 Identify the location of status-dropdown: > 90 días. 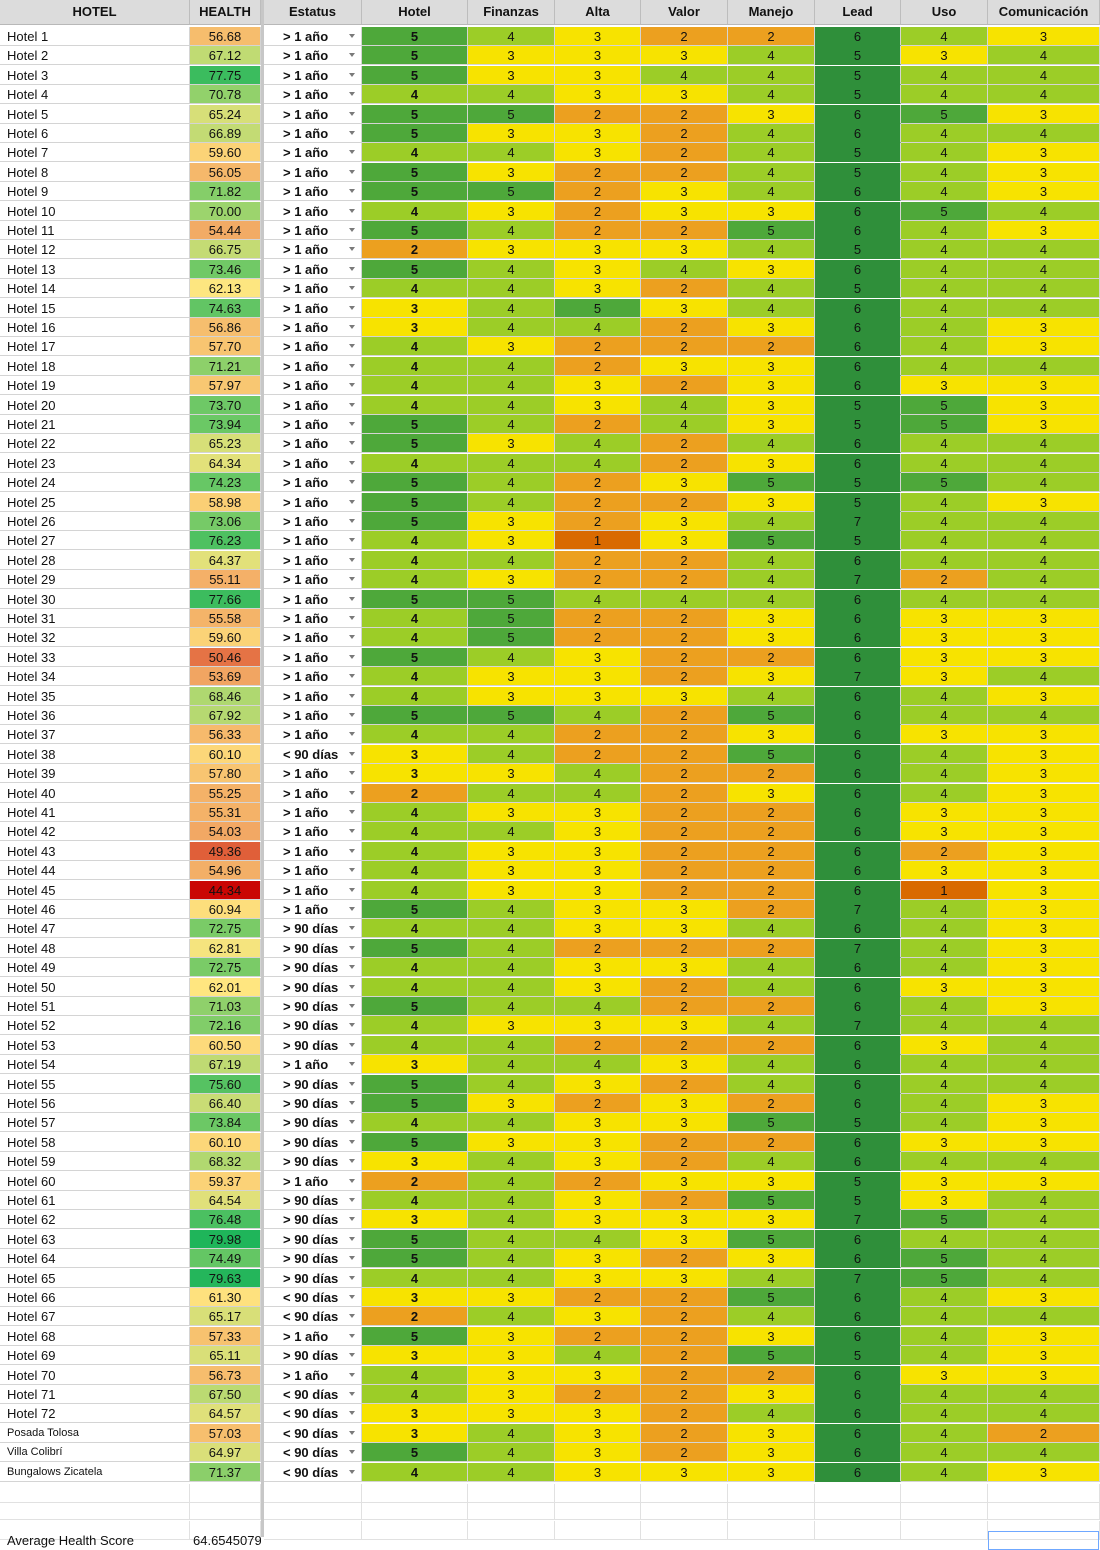
(313, 1220).